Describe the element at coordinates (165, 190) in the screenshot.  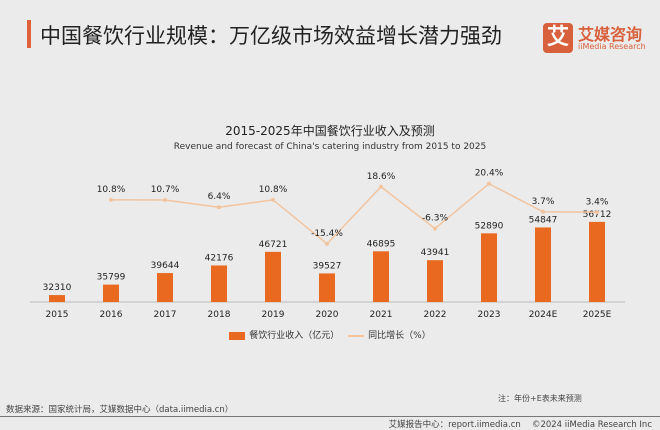
I see `growth-label: 10.7%` at that location.